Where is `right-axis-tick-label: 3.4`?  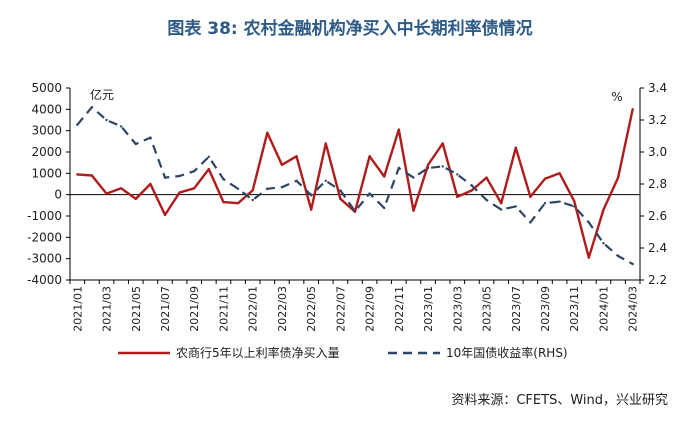 right-axis-tick-label: 3.4 is located at coordinates (657, 88).